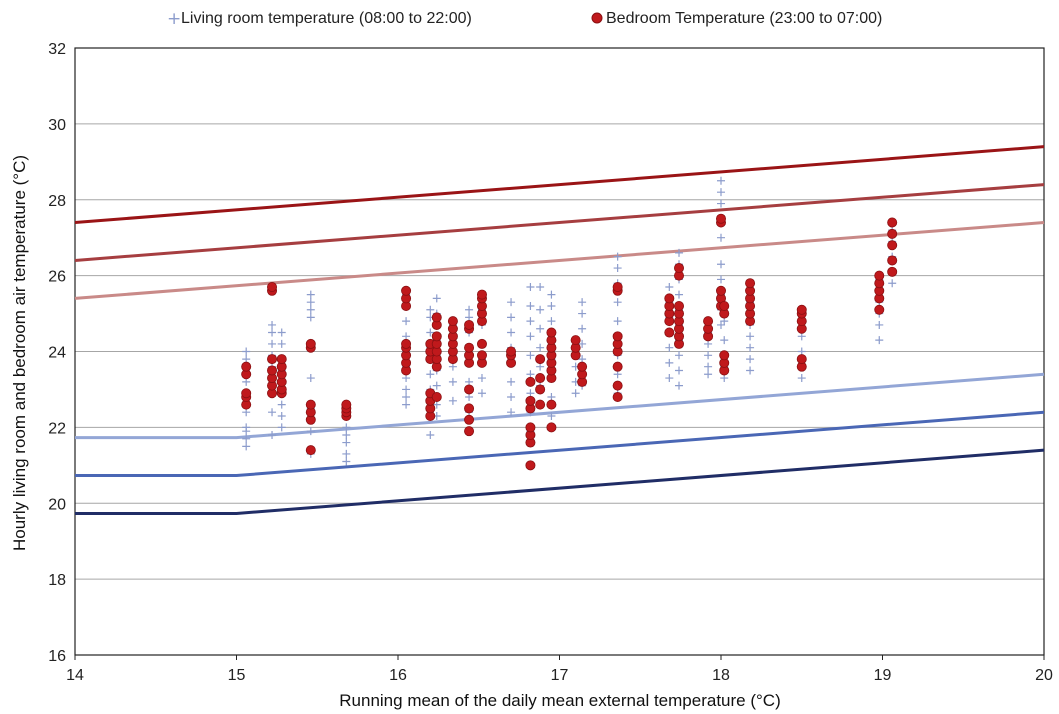 The height and width of the screenshot is (714, 1059). I want to click on legend-item-bedroom: Bedroom Temperature (23:00 to 07:00), so click(736, 18).